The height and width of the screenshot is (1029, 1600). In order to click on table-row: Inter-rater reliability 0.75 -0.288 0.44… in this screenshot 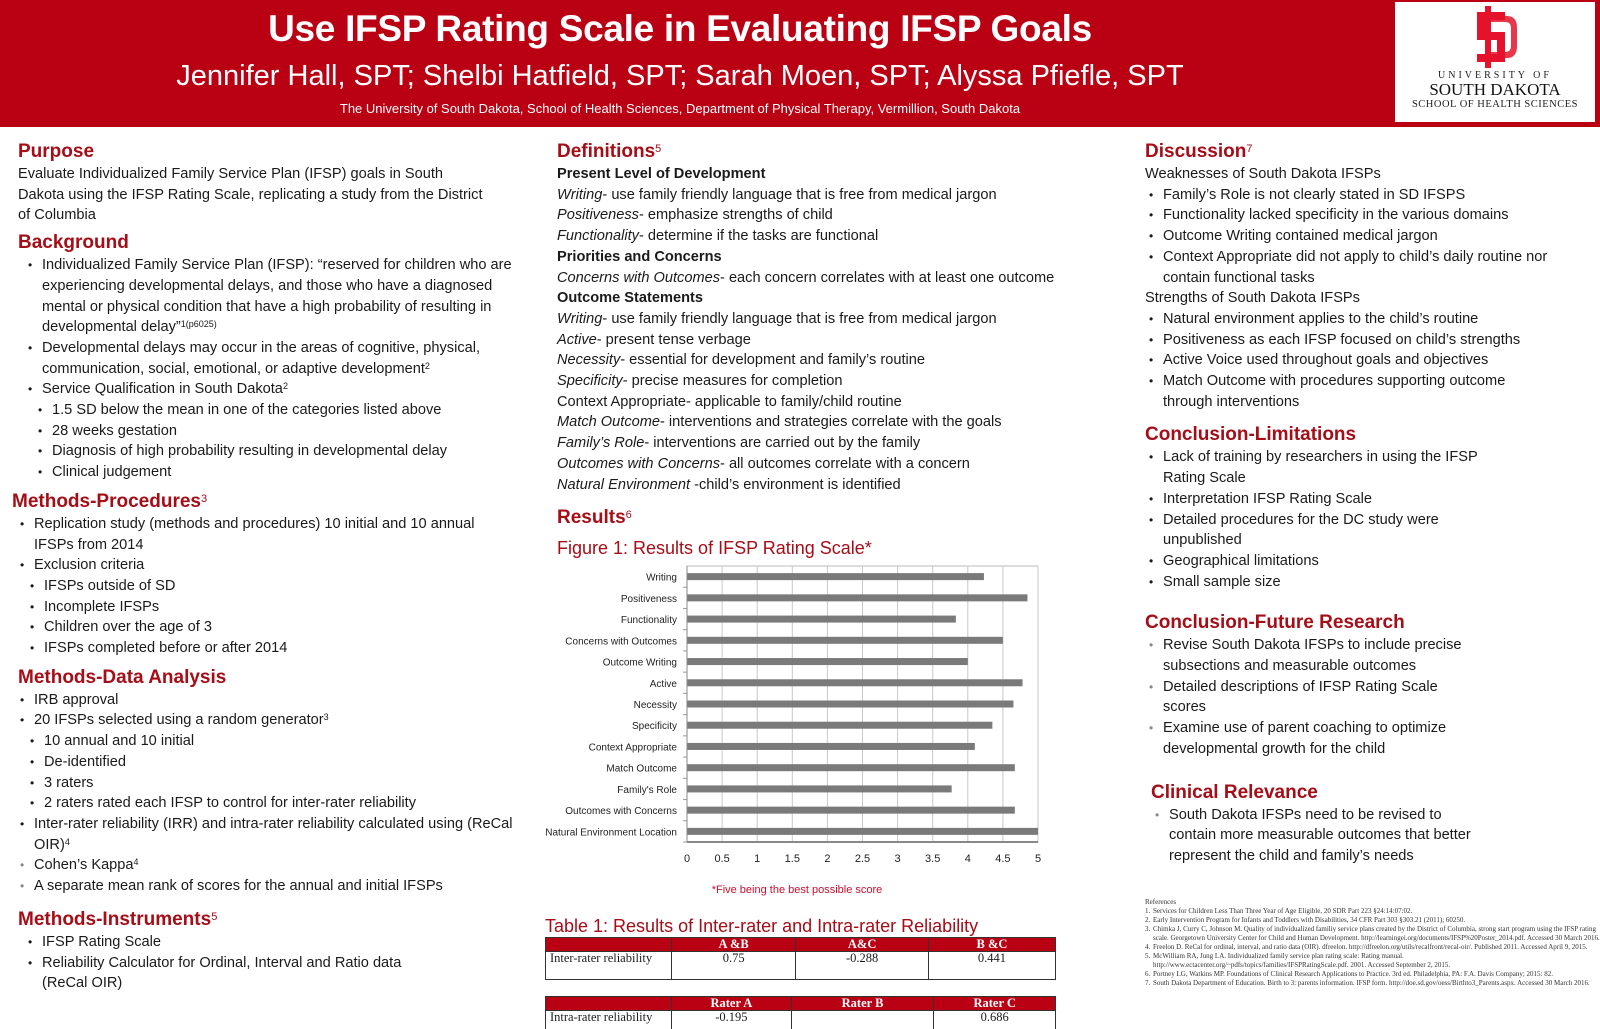, I will do `click(801, 965)`.